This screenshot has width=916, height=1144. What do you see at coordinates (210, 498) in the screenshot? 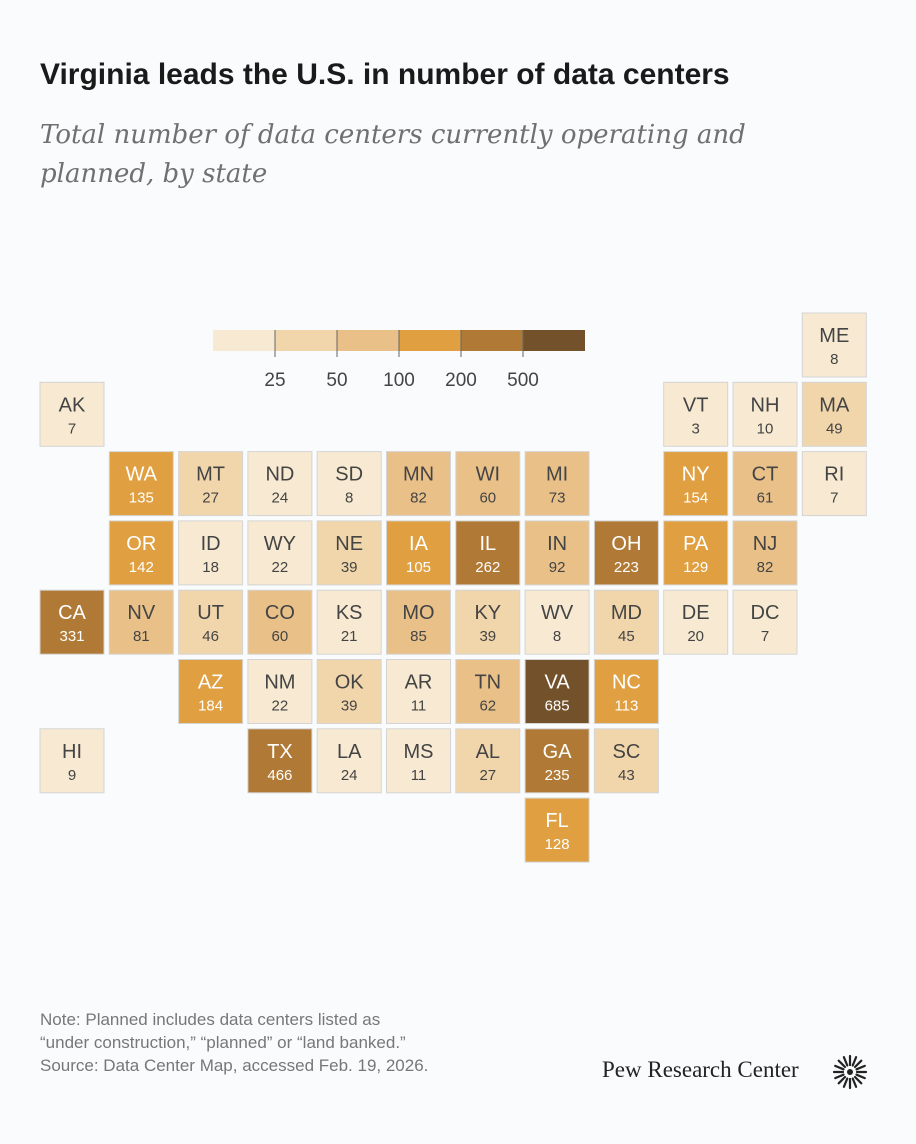
I see `state-value: 27` at bounding box center [210, 498].